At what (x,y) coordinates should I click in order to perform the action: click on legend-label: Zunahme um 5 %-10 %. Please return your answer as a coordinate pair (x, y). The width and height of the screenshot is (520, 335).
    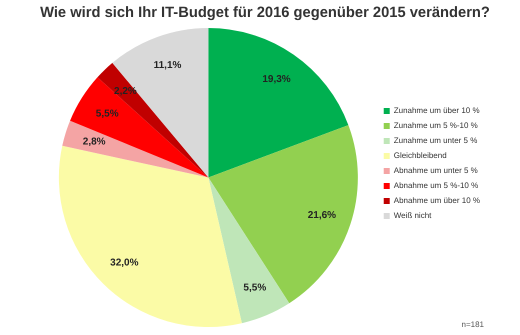
    Looking at the image, I should click on (436, 125).